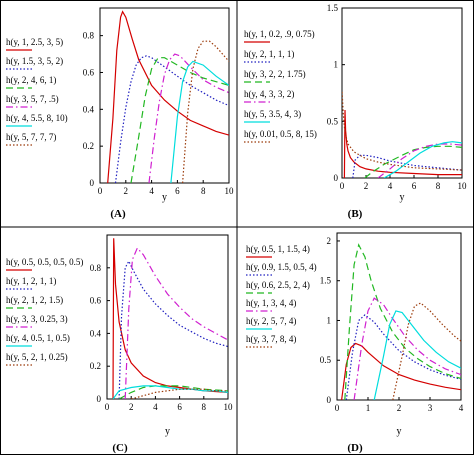  Describe the element at coordinates (271, 339) in the screenshot. I see `legend-label: h(y, 3, 7, 8, 4)` at that location.